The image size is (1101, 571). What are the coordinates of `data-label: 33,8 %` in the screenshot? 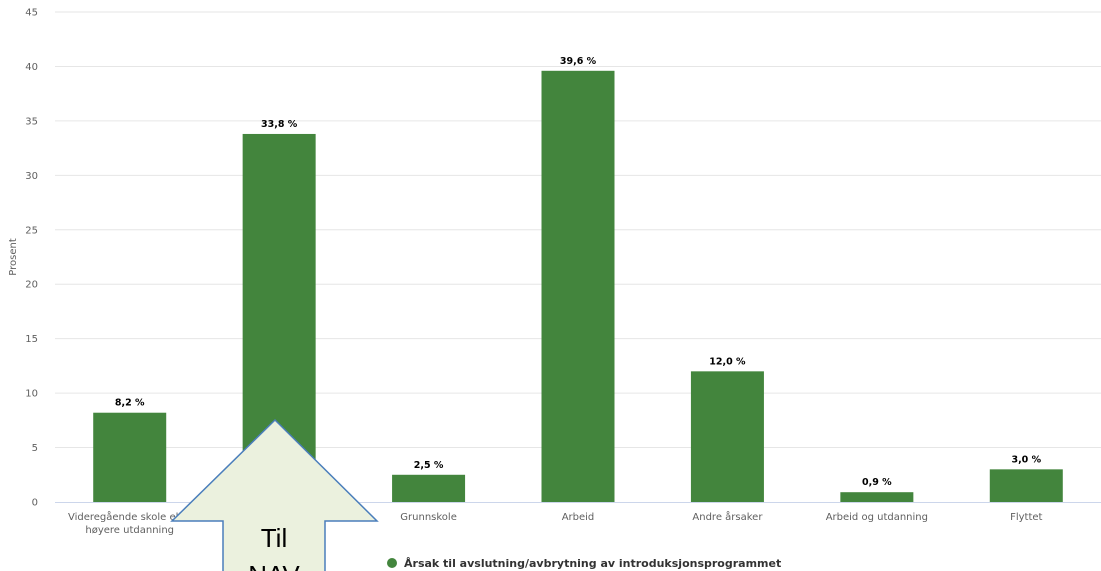 It's located at (279, 124).